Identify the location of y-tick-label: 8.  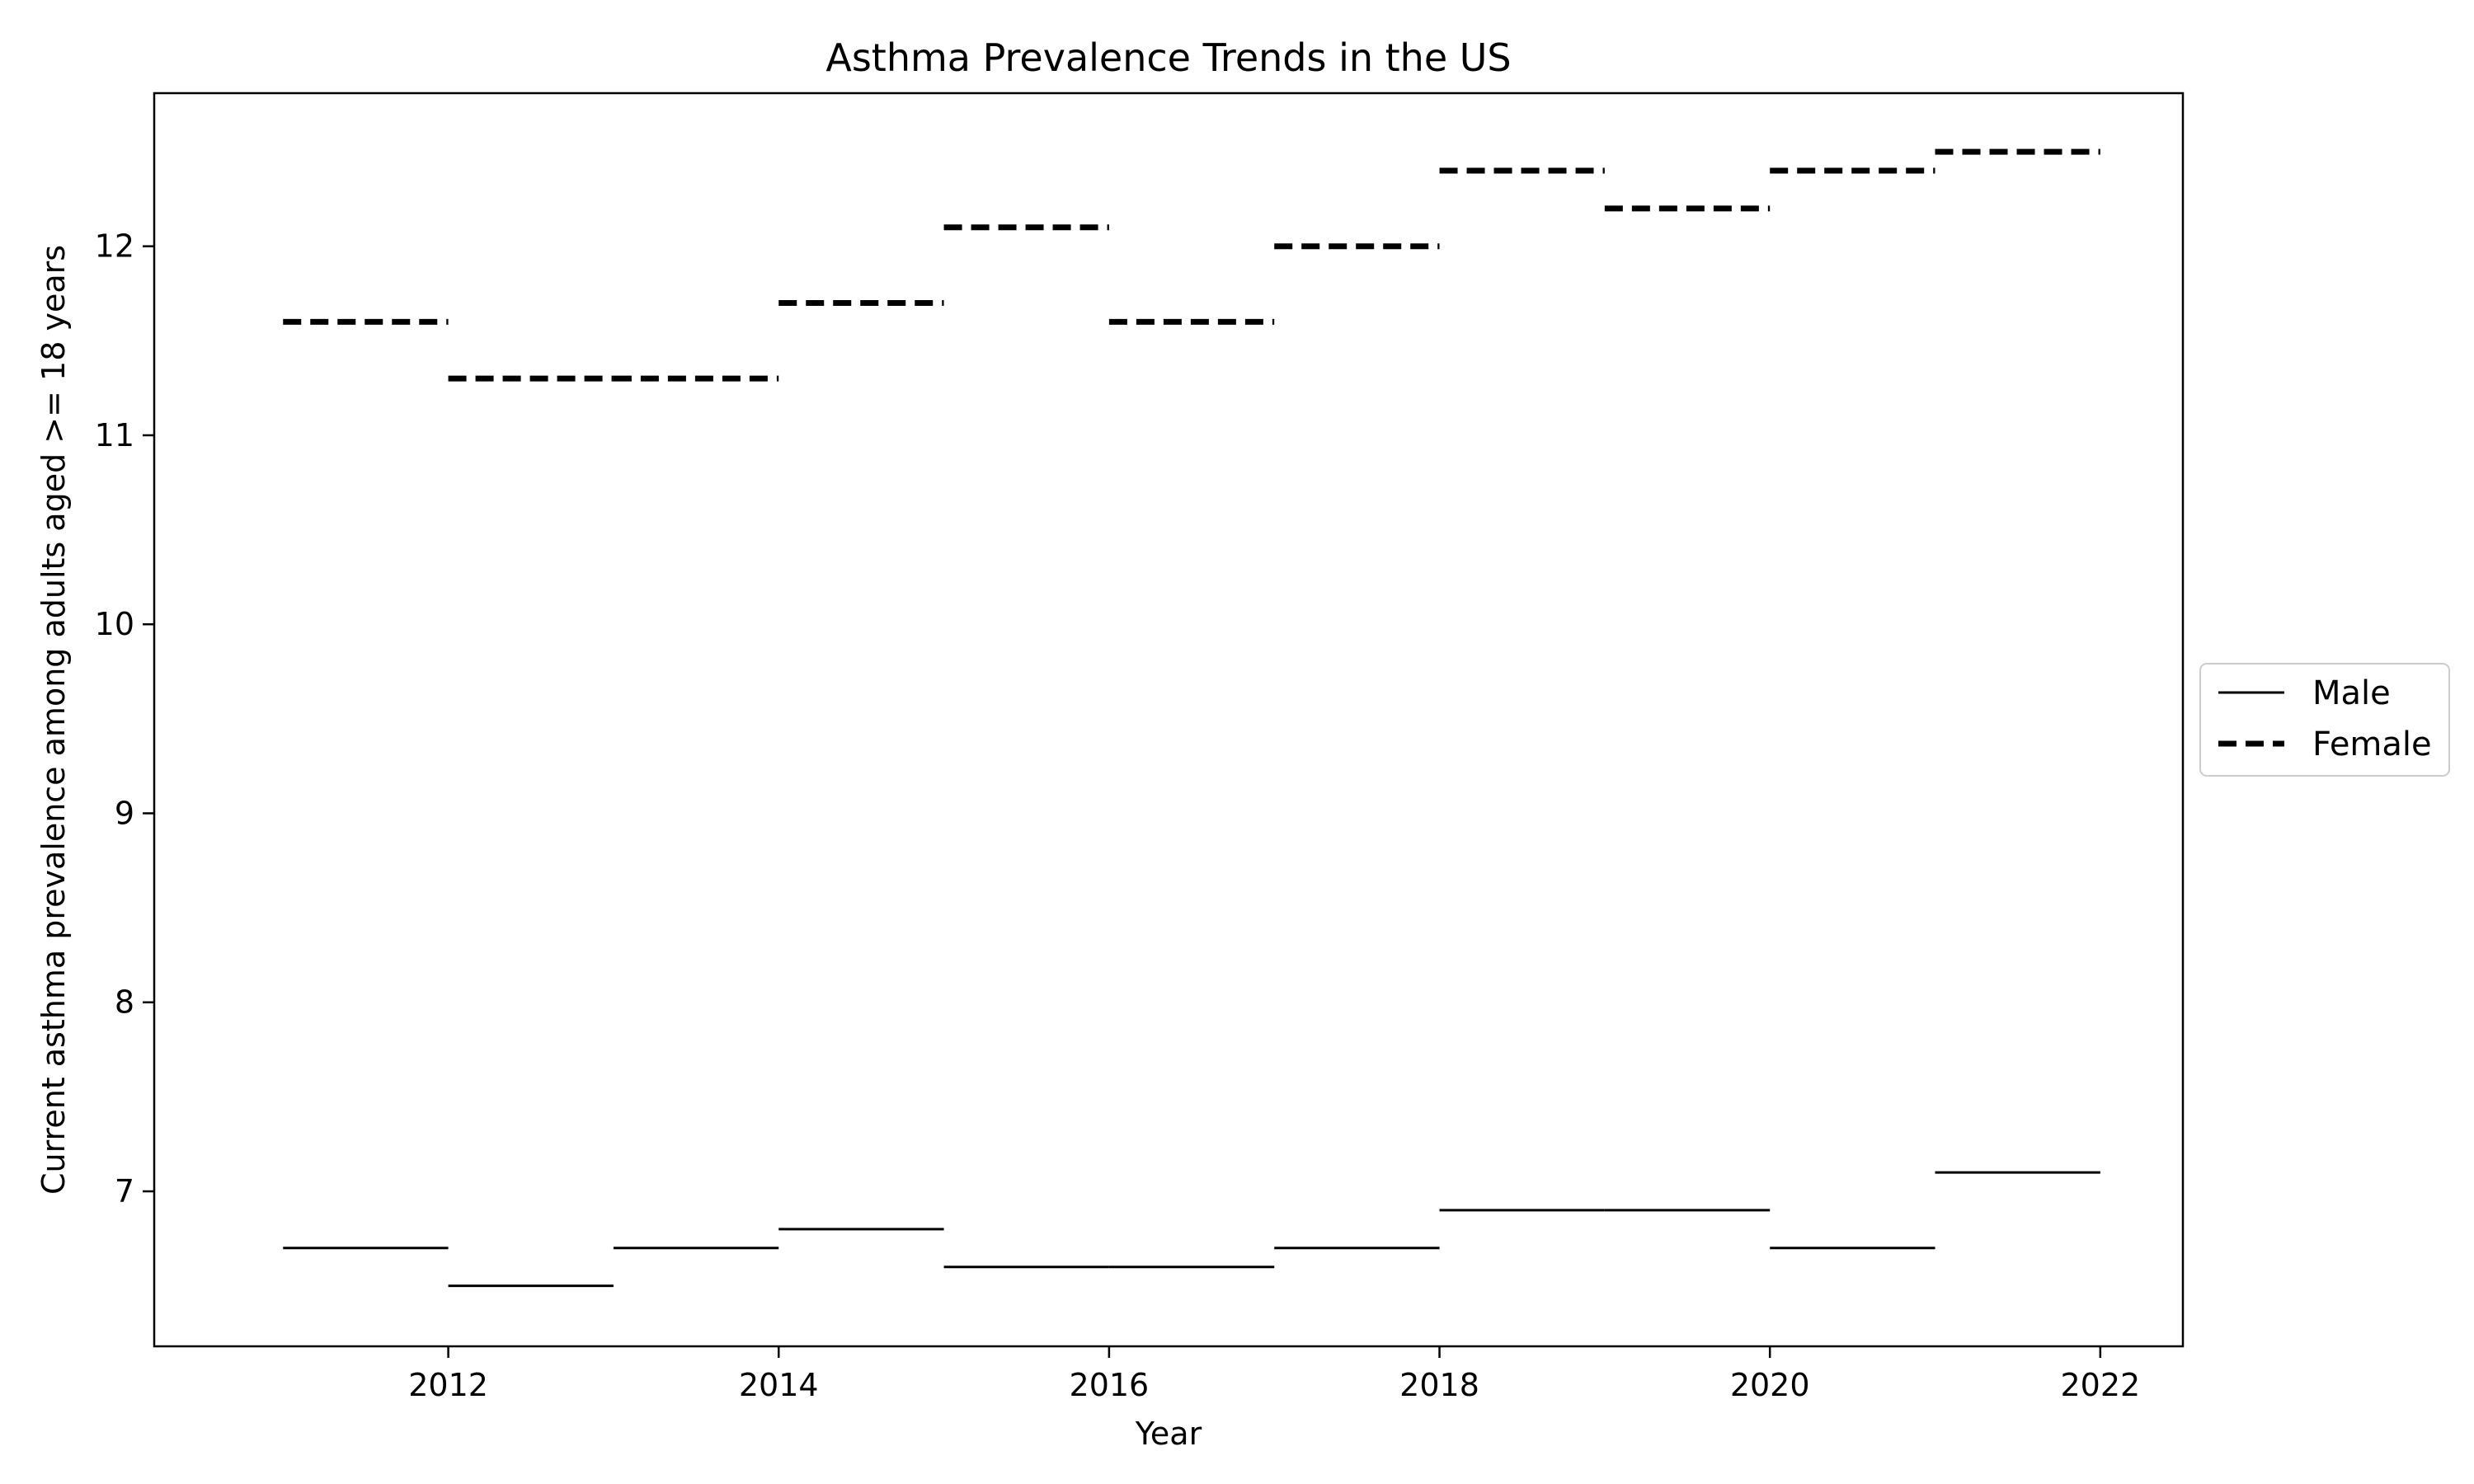
(124, 1002).